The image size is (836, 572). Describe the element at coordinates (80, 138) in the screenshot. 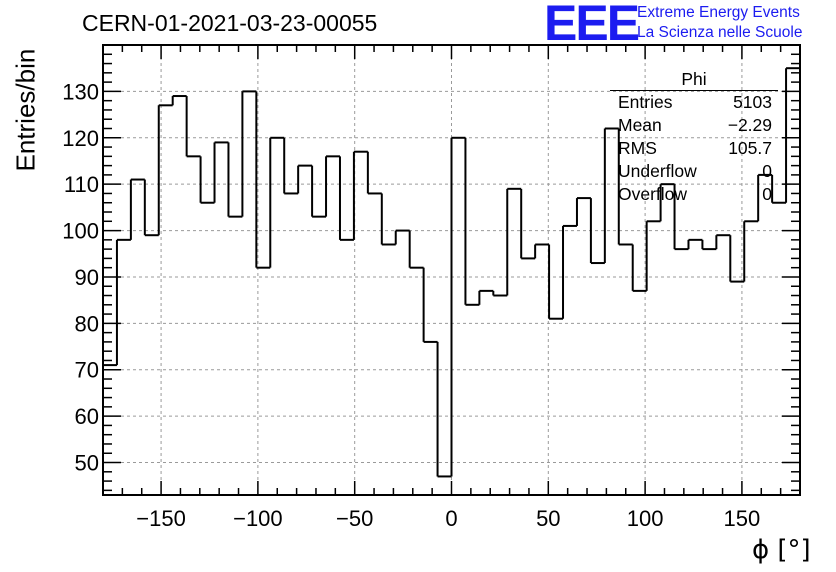

I see `y-tick-label: 120` at that location.